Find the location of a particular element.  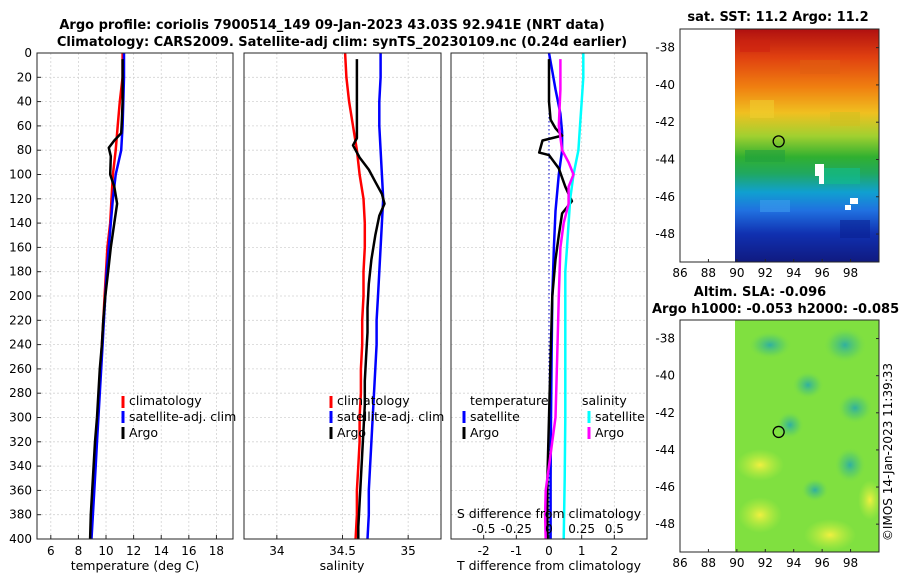

x-tick-label: 34.5 is located at coordinates (342, 551).